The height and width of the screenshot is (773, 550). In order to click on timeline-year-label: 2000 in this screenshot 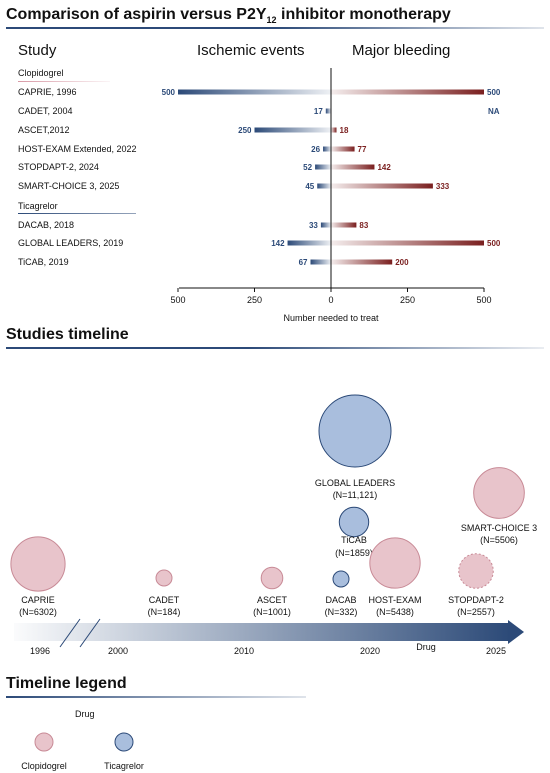, I will do `click(118, 651)`.